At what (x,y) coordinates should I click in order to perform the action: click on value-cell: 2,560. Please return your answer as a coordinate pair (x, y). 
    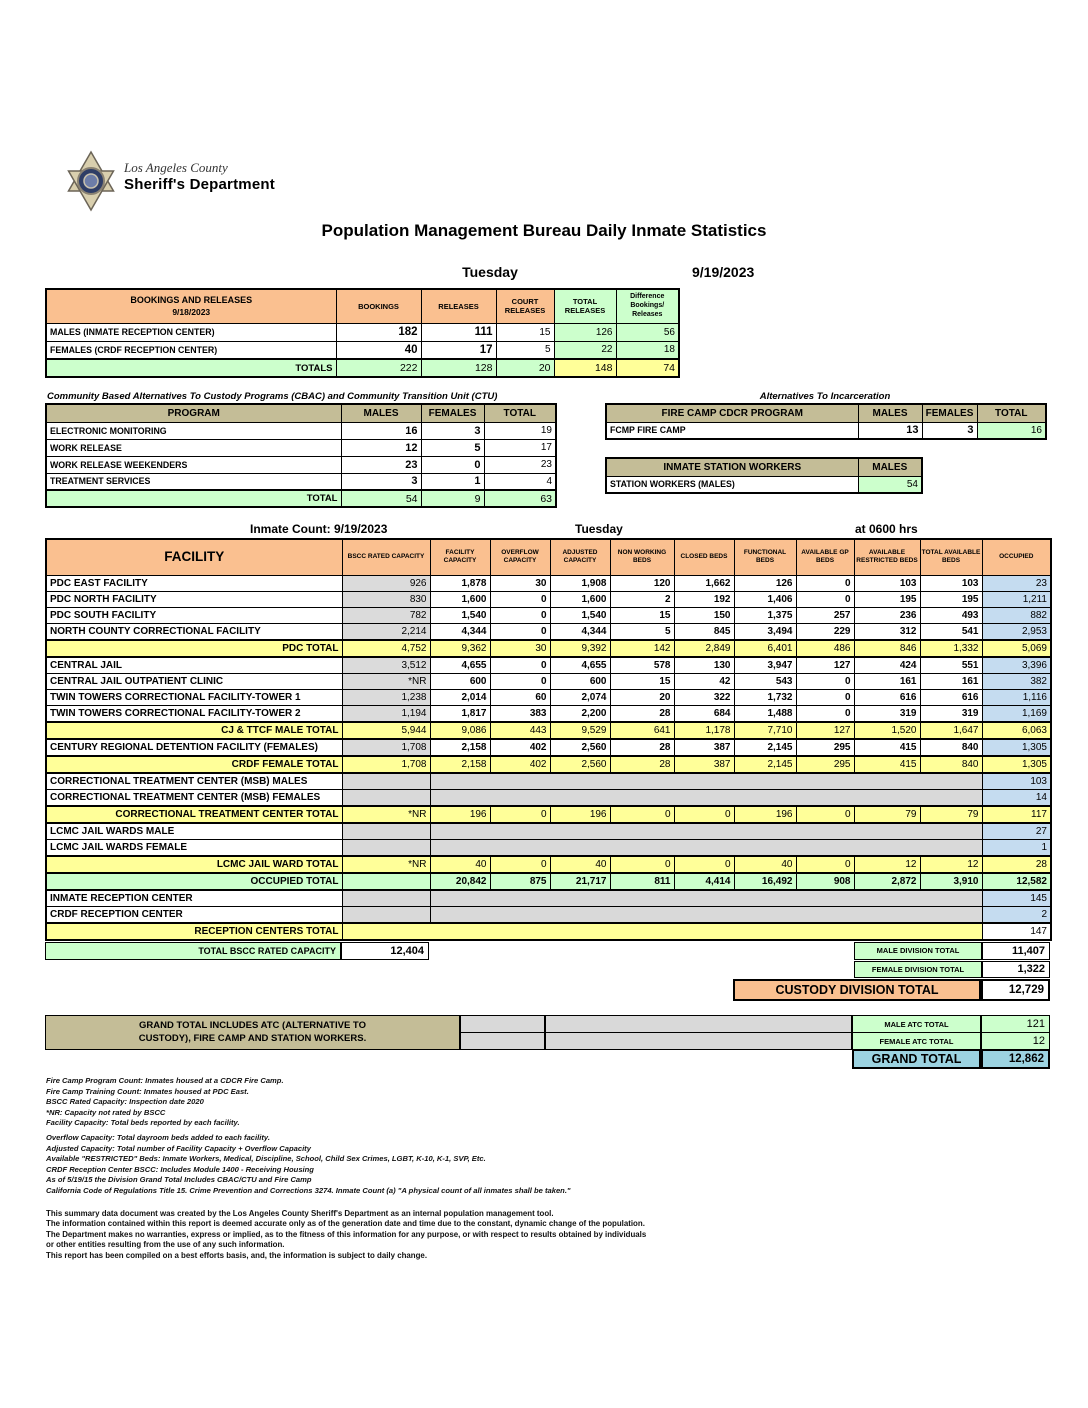
    Looking at the image, I should click on (580, 747).